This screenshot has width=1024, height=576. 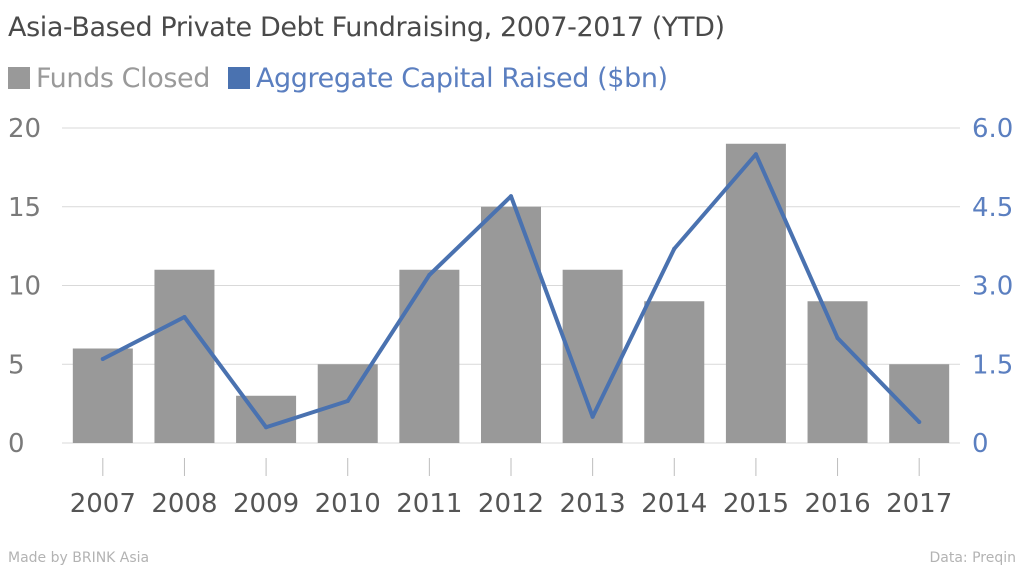 I want to click on x-tick-label: 2015, so click(x=756, y=504).